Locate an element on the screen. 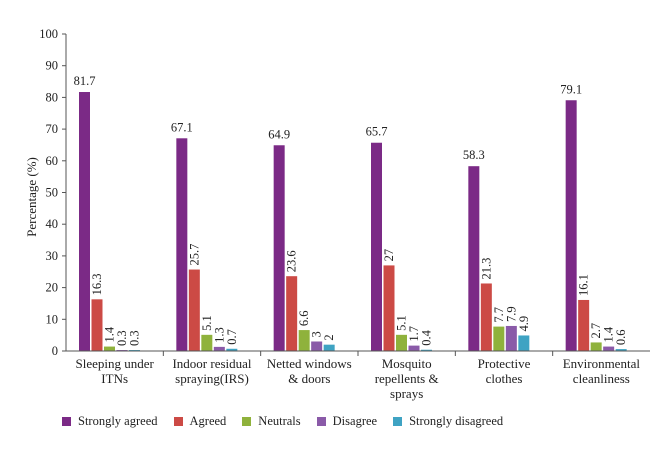 Image resolution: width=660 pixels, height=467 pixels. x-tick-label: Protective clothes is located at coordinates (504, 371).